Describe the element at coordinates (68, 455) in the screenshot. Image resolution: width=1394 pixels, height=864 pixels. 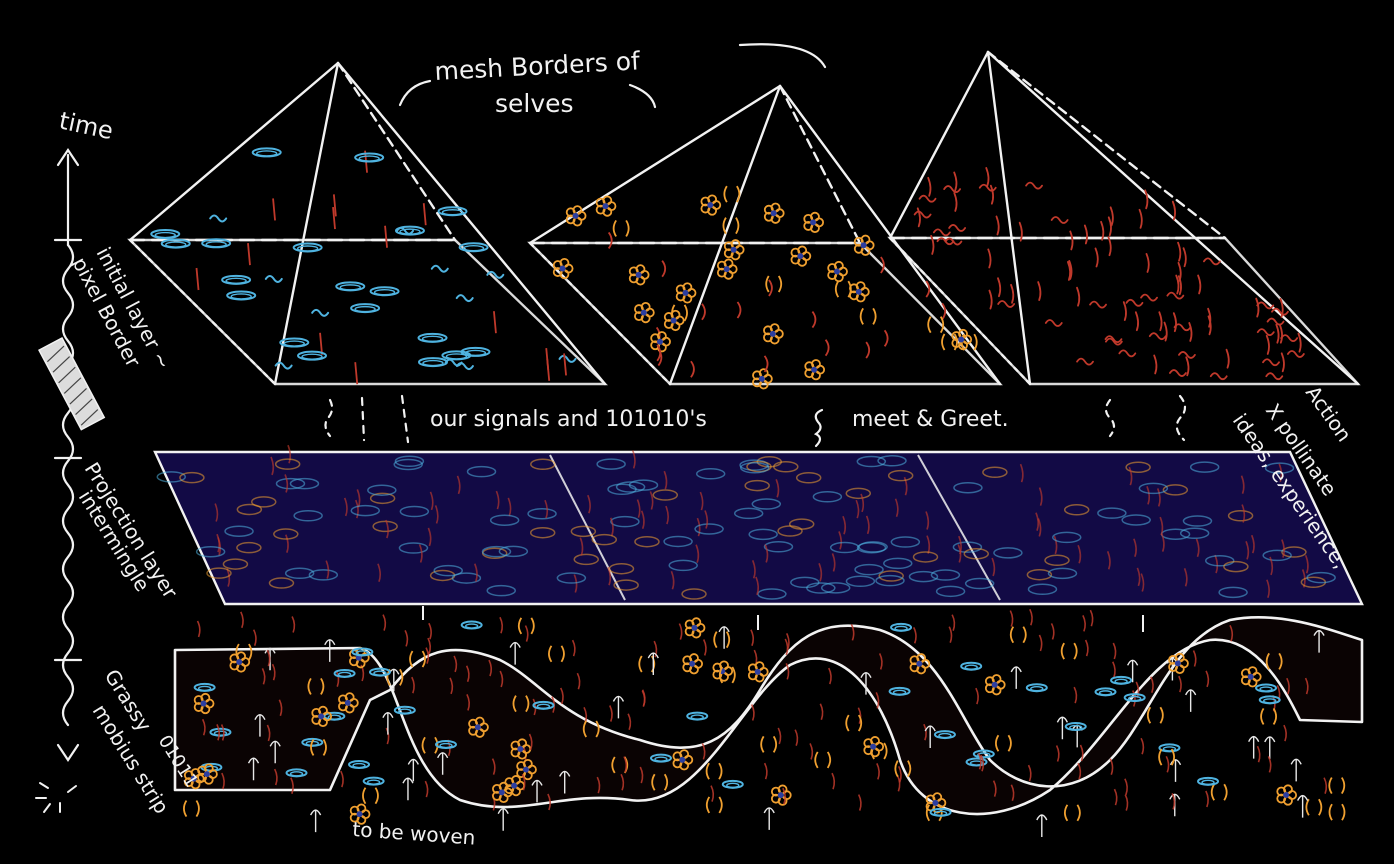
I see `time-axis` at that location.